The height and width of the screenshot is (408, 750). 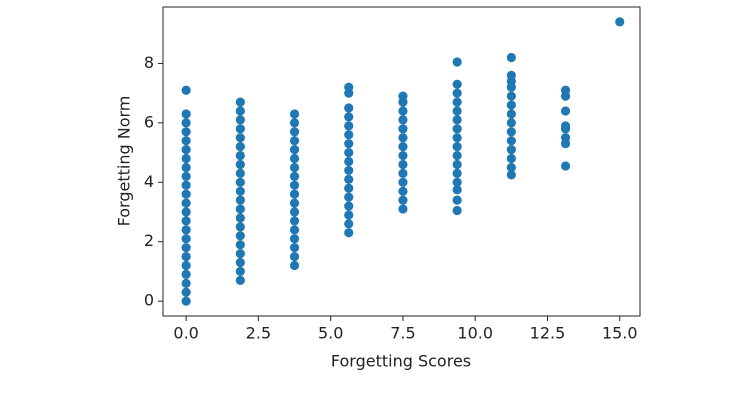 What do you see at coordinates (149, 121) in the screenshot?
I see `y-tick-label: 6` at bounding box center [149, 121].